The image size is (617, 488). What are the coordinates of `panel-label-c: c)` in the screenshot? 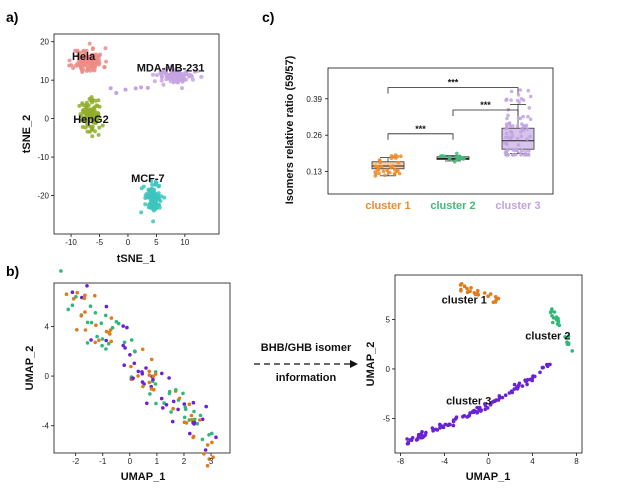 It's located at (268, 17).